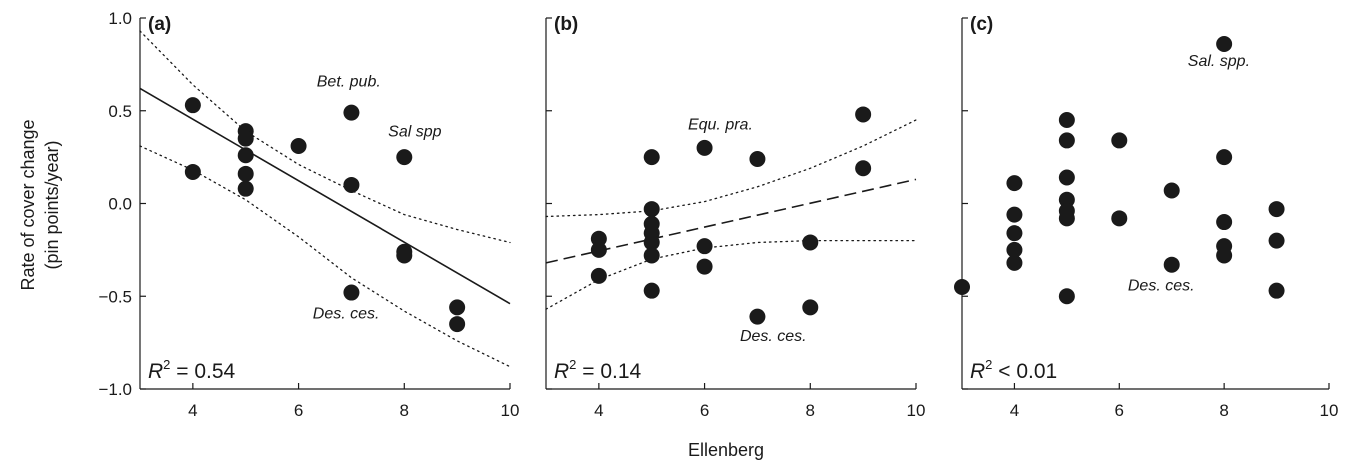 The width and height of the screenshot is (1357, 463). What do you see at coordinates (414, 132) in the screenshot?
I see `species-annotation: Sal spp` at bounding box center [414, 132].